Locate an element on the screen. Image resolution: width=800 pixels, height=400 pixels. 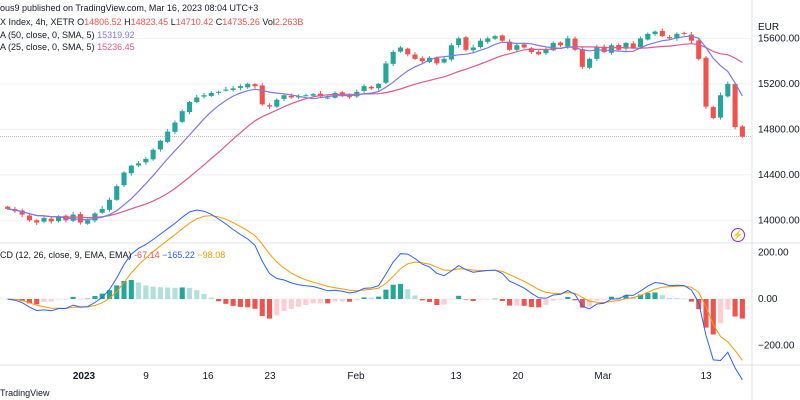
tradingview-brand: TradingView is located at coordinates (25, 393).